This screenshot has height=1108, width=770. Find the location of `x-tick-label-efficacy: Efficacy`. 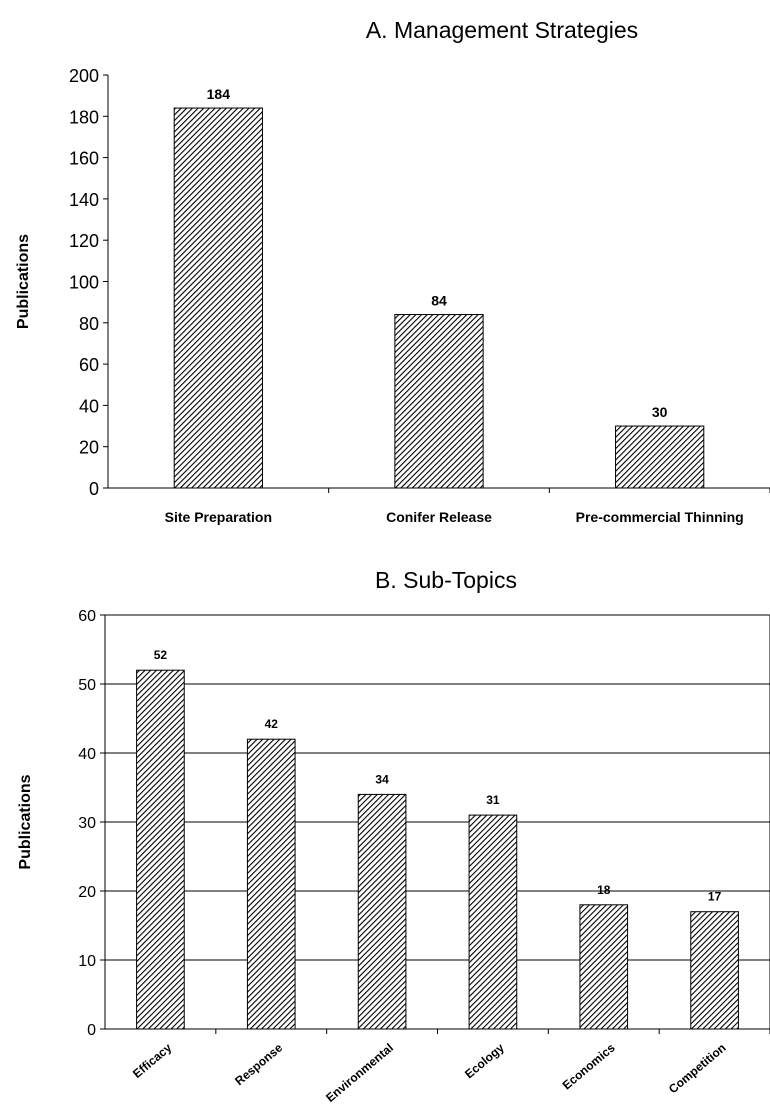

x-tick-label-efficacy: Efficacy is located at coordinates (152, 1060).